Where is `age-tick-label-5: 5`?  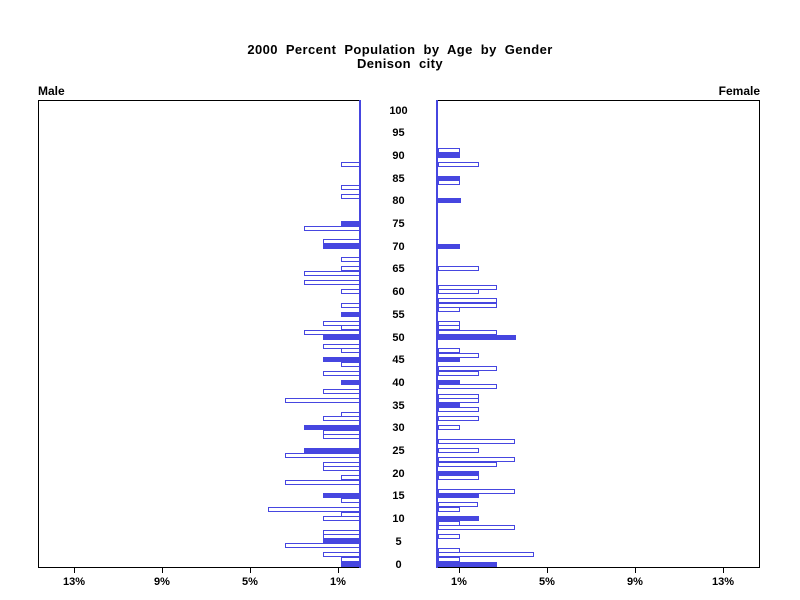 age-tick-label-5: 5 is located at coordinates (398, 542).